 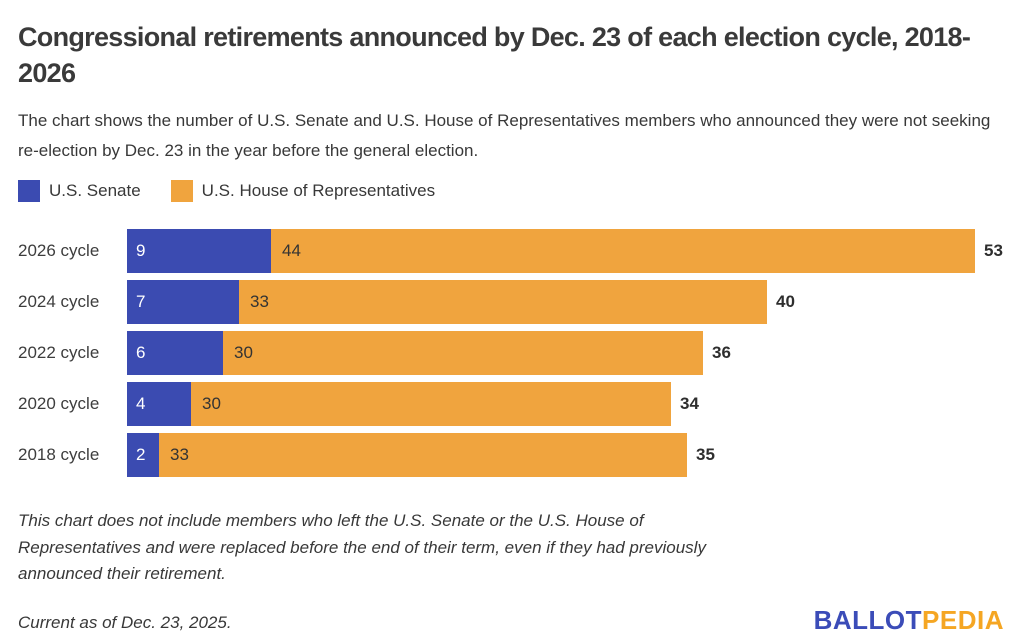 What do you see at coordinates (318, 191) in the screenshot?
I see `legend-label-house: U.S. House of Representatives` at bounding box center [318, 191].